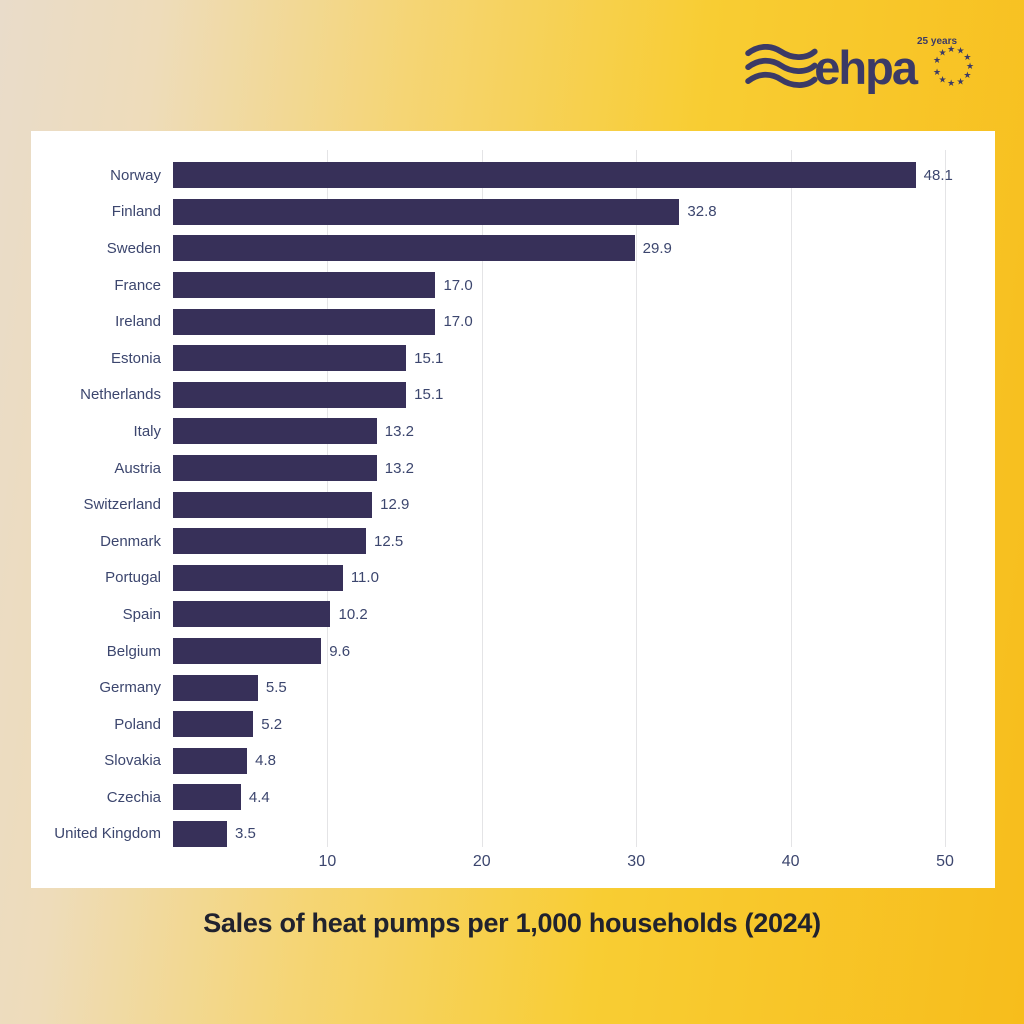 The image size is (1024, 1024). Describe the element at coordinates (580, 504) in the screenshot. I see `bar-track: 12.9` at that location.